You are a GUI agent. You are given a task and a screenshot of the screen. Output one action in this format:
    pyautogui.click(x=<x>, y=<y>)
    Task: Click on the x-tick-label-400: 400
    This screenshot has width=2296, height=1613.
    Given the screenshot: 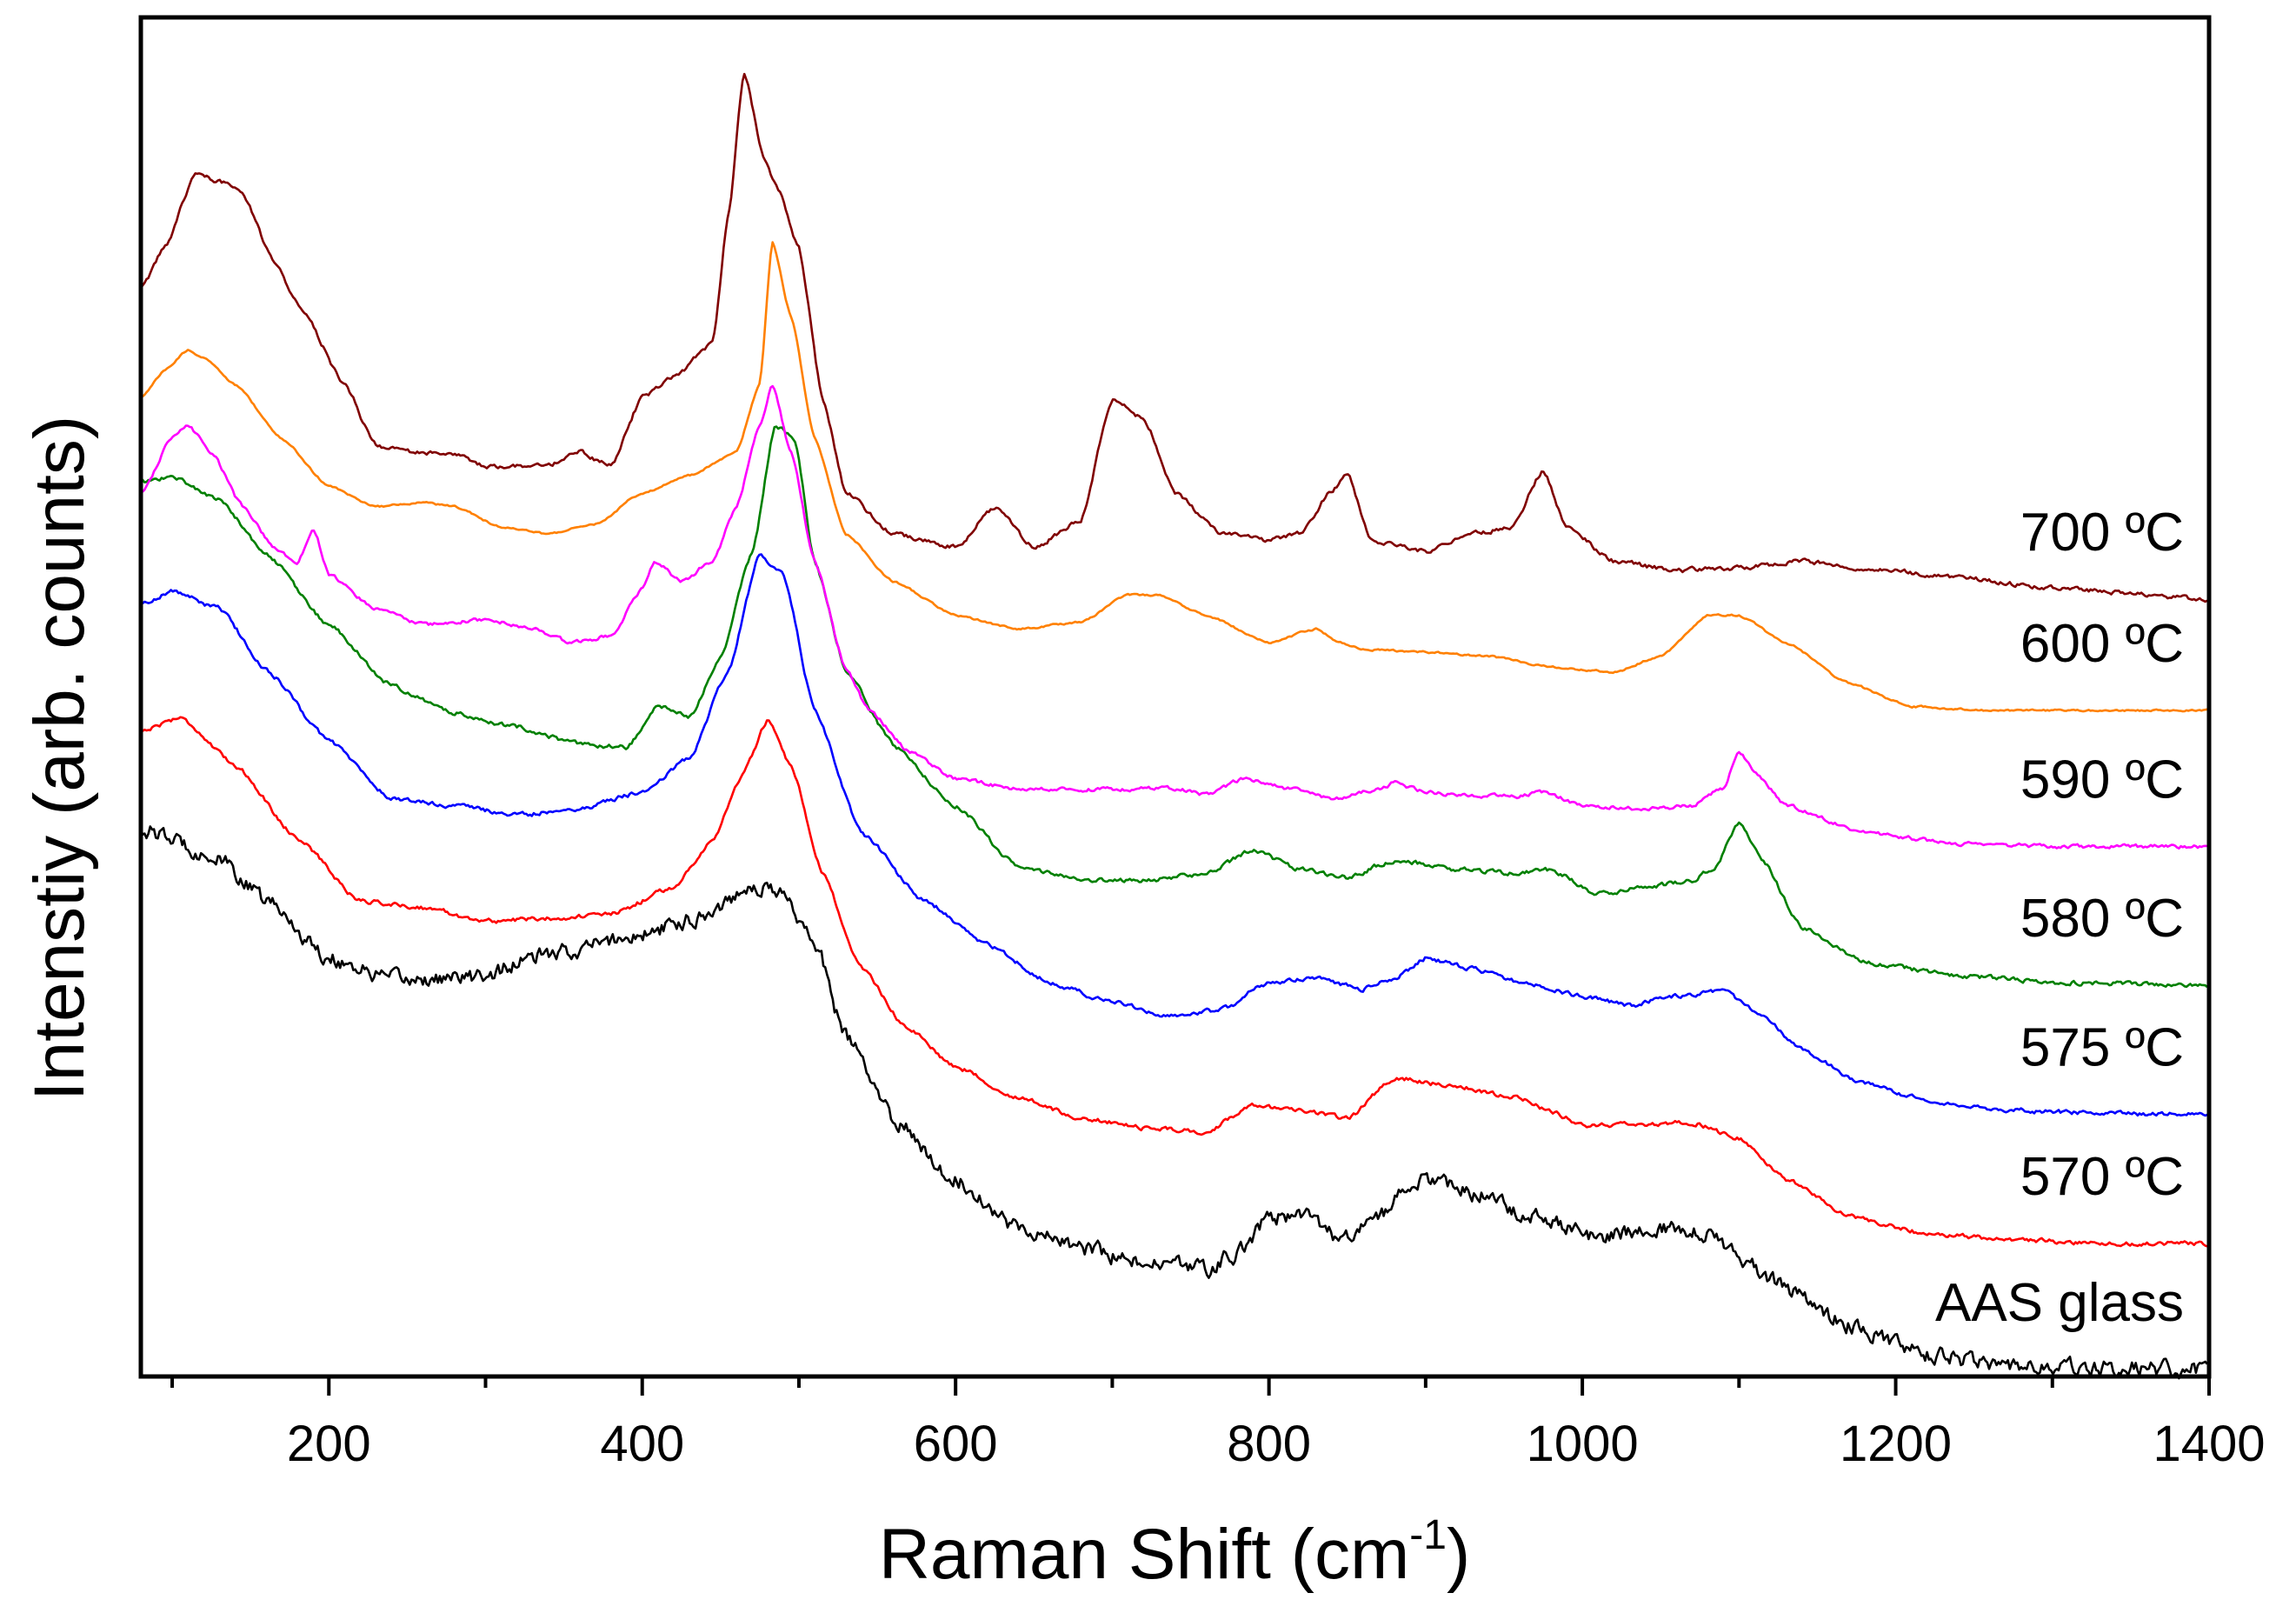 What is the action you would take?
    pyautogui.click(x=642, y=1444)
    